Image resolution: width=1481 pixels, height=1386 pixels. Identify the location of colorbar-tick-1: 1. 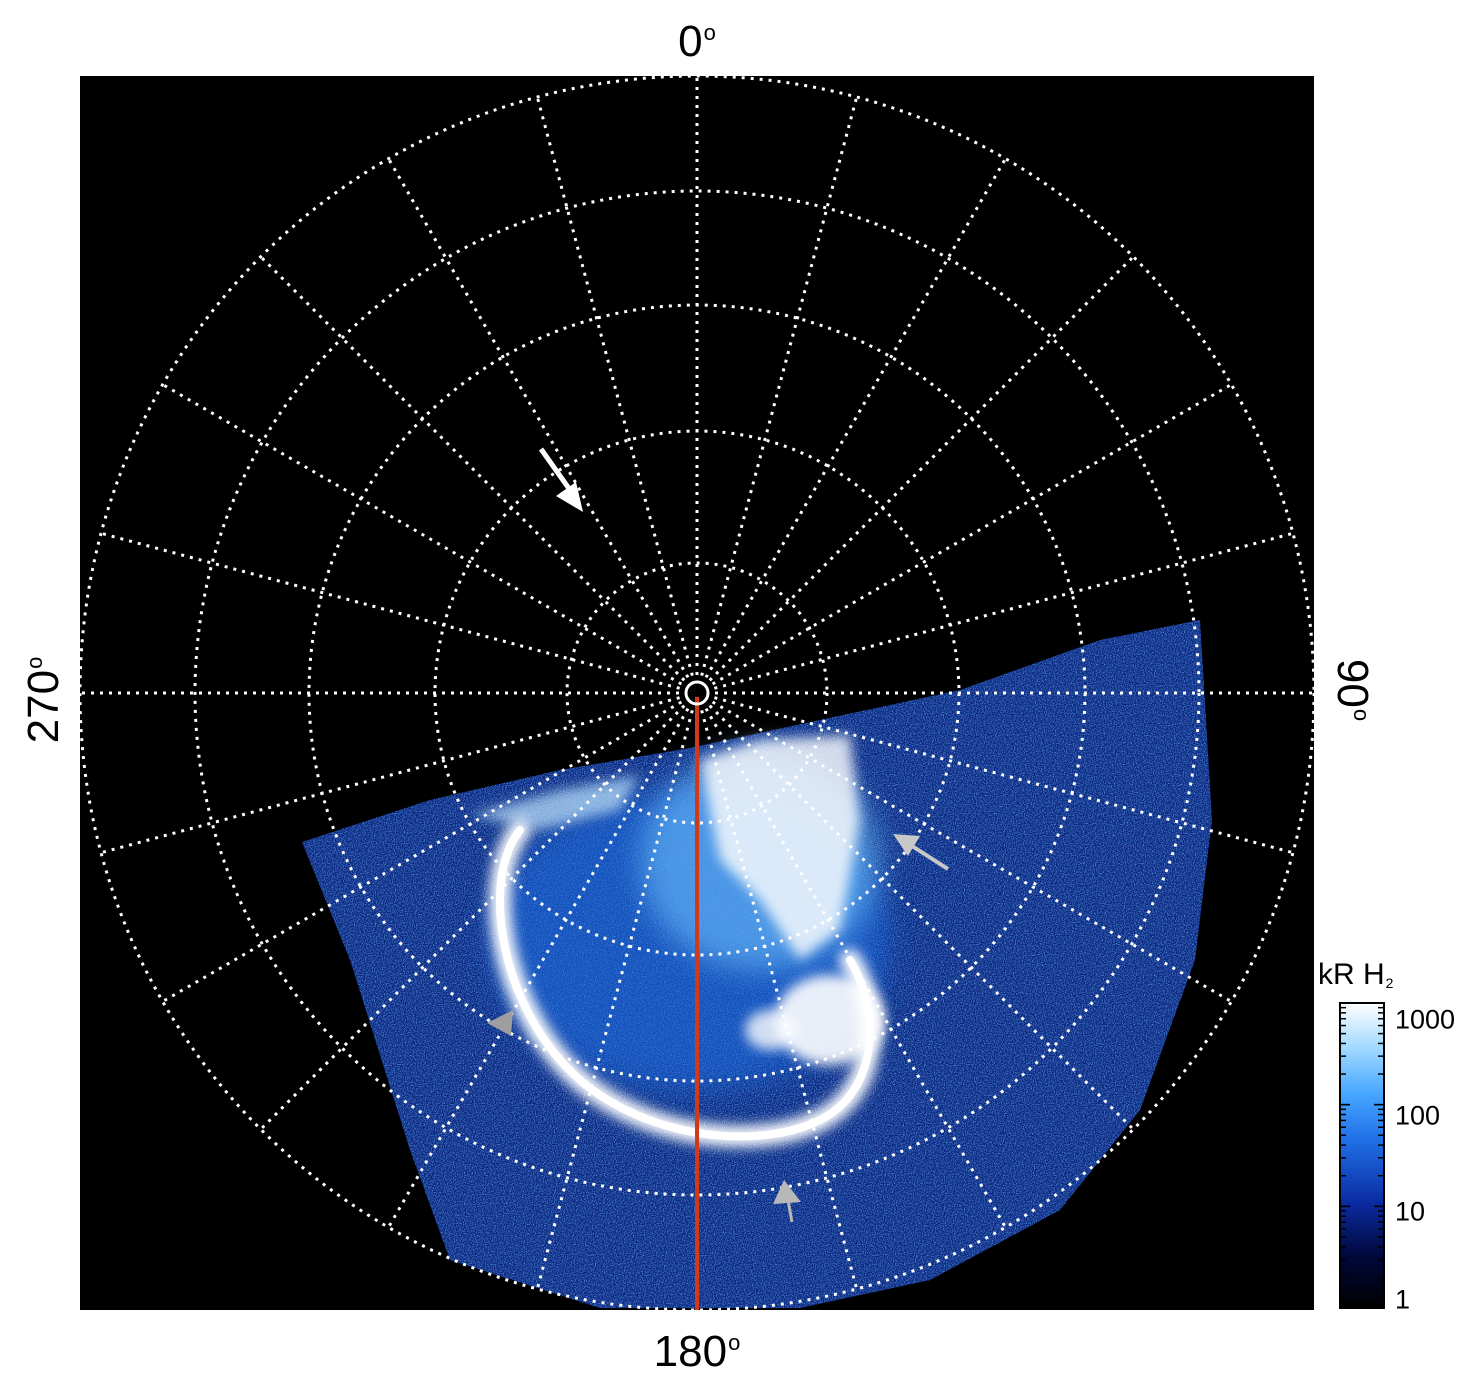
(1403, 1299).